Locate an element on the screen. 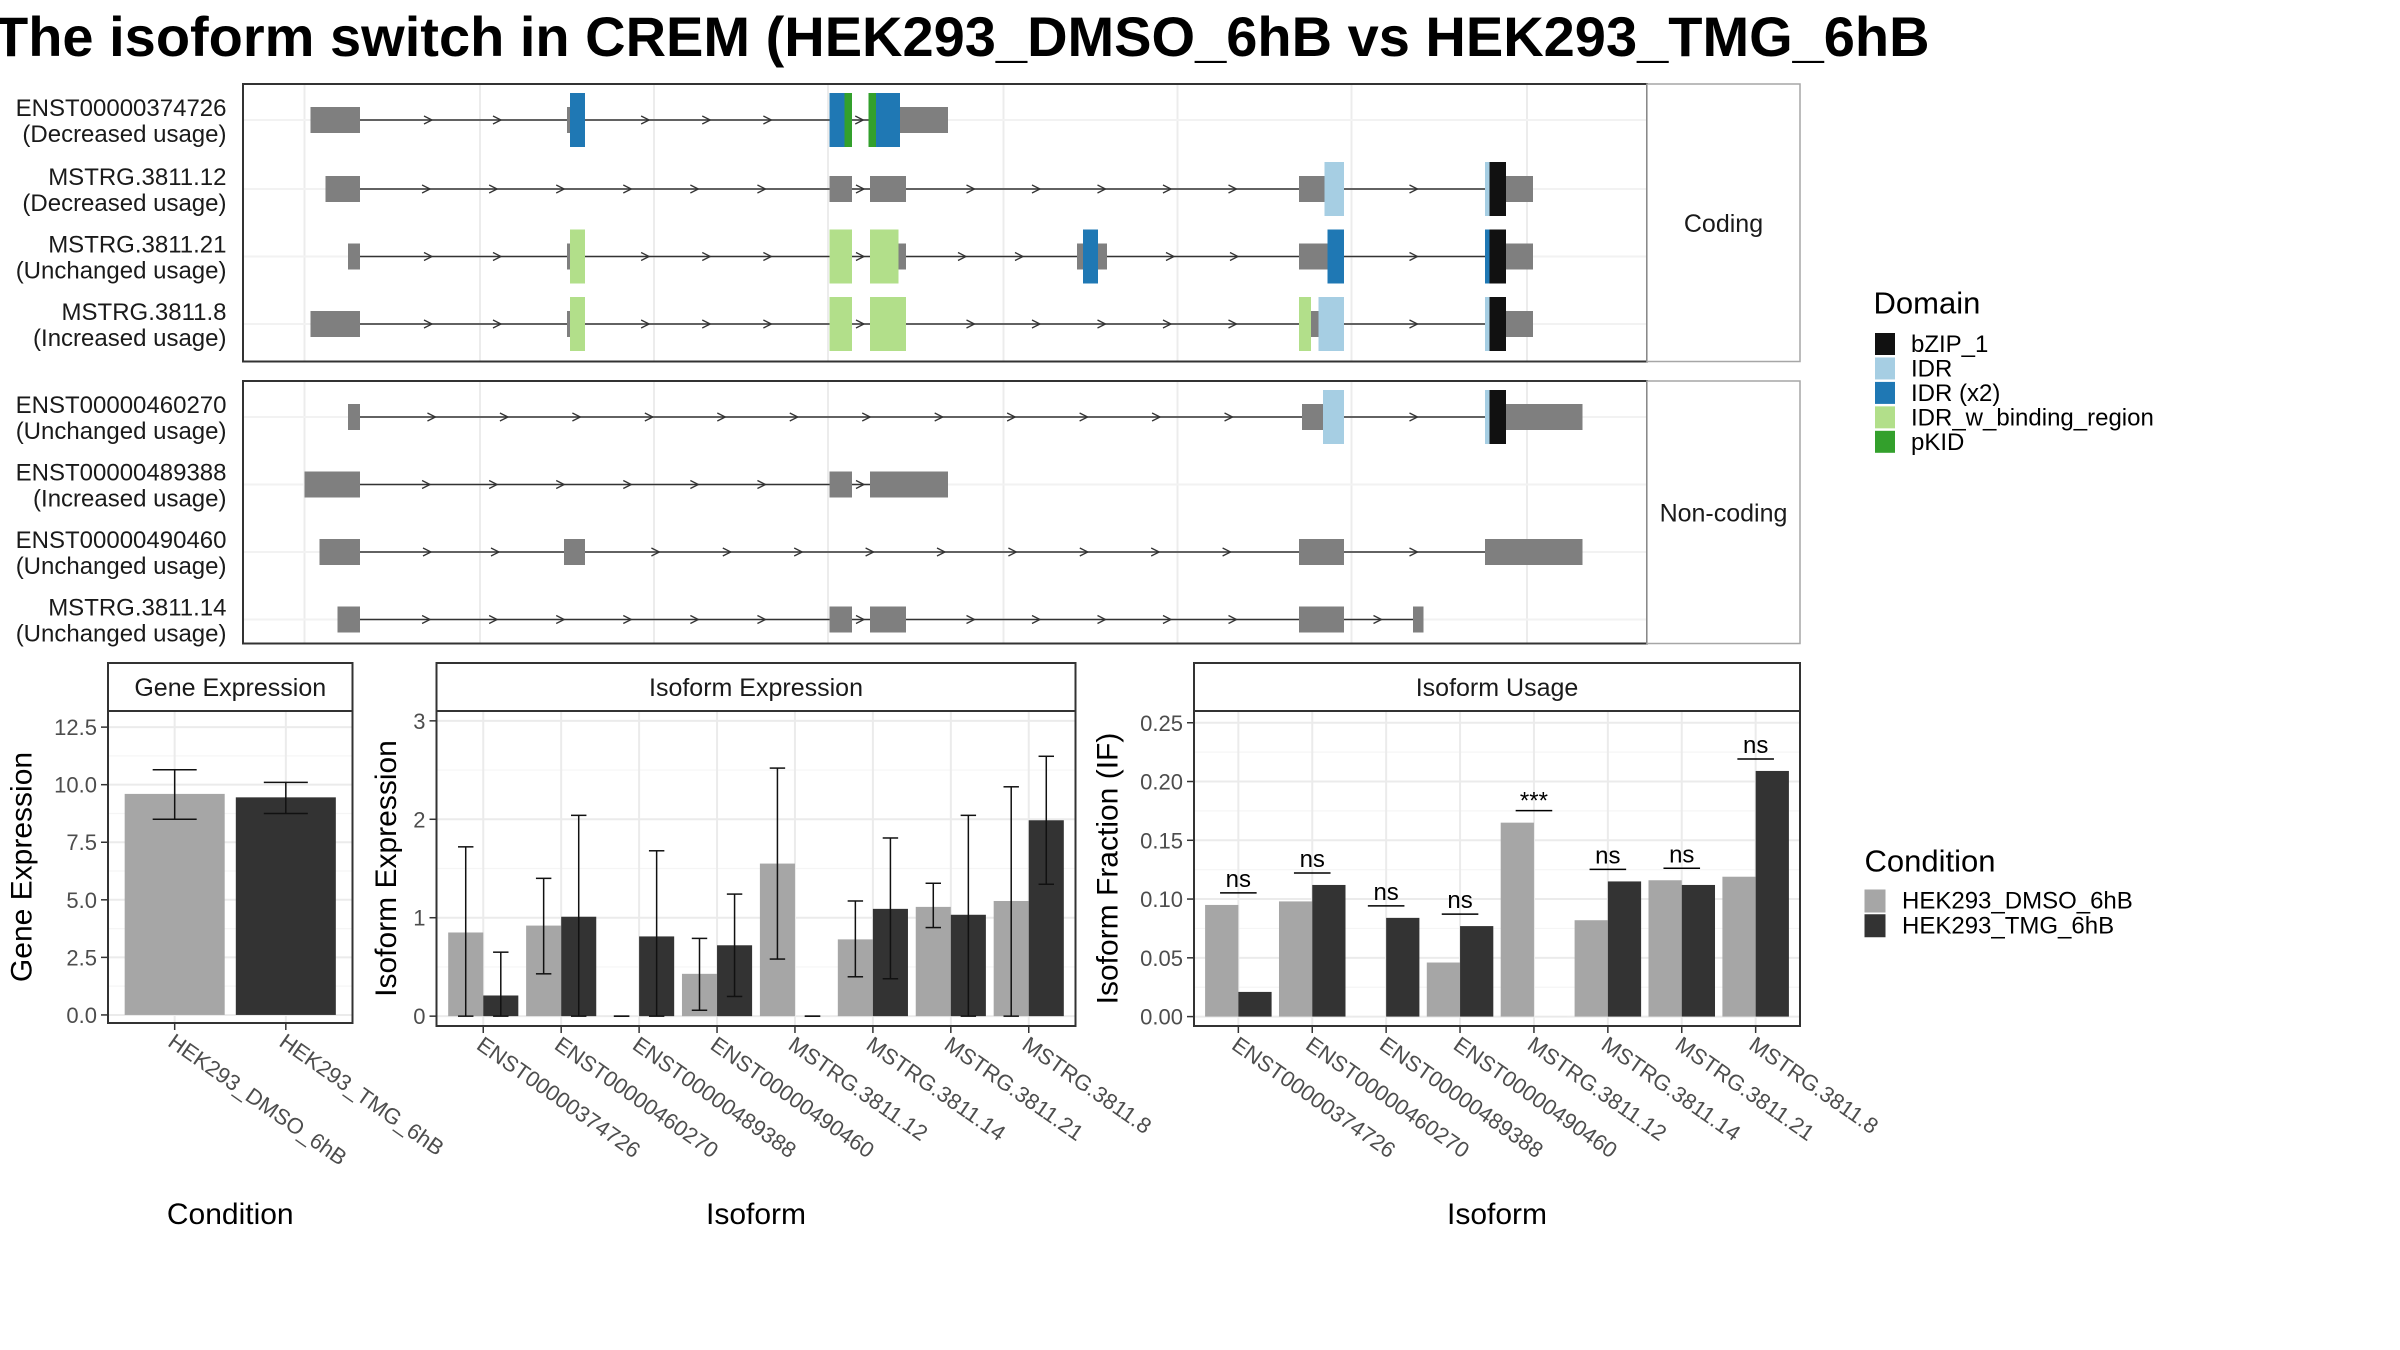 The image size is (2400, 1350). legend-title: Condition is located at coordinates (1930, 861).